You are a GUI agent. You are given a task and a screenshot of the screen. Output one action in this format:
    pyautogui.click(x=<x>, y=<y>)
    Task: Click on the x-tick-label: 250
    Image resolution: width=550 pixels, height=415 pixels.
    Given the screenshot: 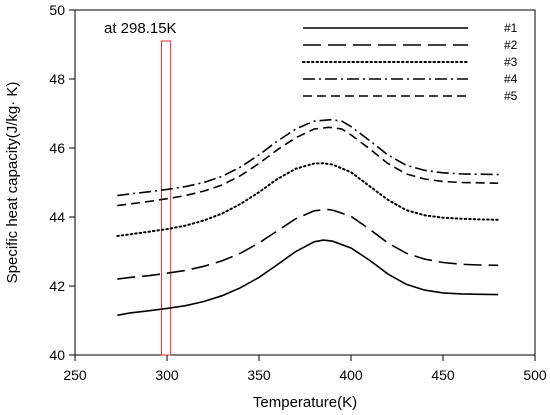 What is the action you would take?
    pyautogui.click(x=75, y=375)
    